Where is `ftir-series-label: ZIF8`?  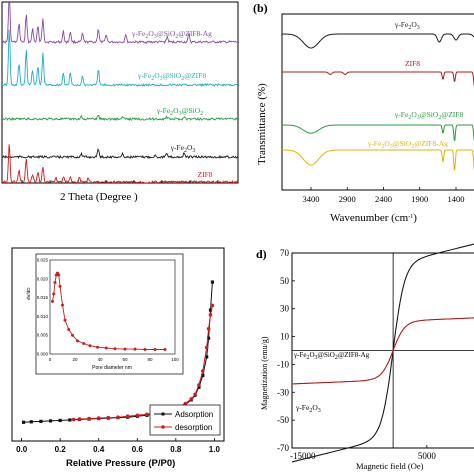
ftir-series-label: ZIF8 is located at coordinates (412, 63).